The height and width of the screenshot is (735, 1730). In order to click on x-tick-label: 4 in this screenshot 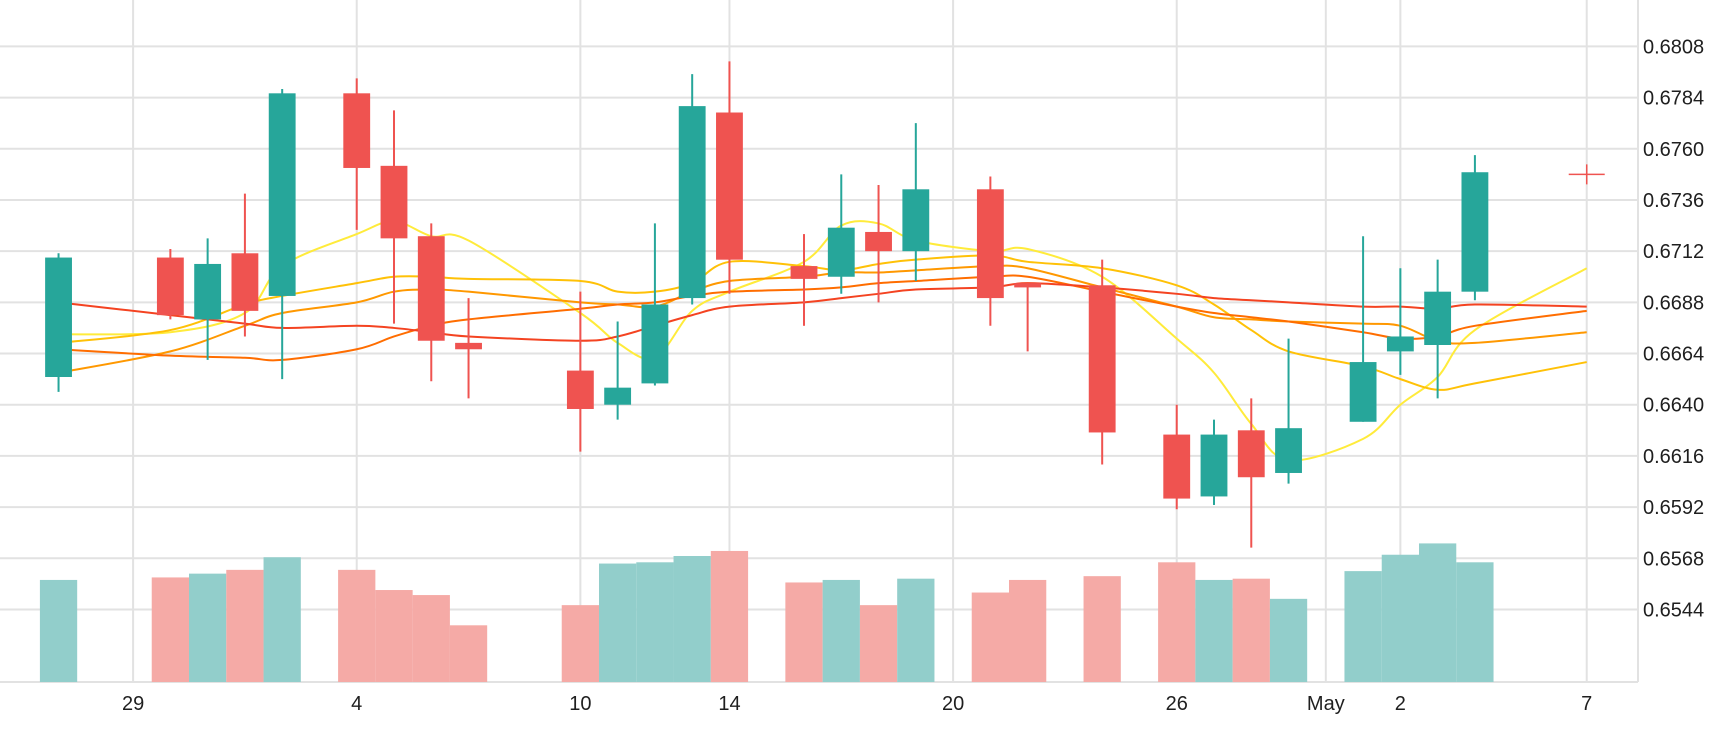, I will do `click(356, 704)`.